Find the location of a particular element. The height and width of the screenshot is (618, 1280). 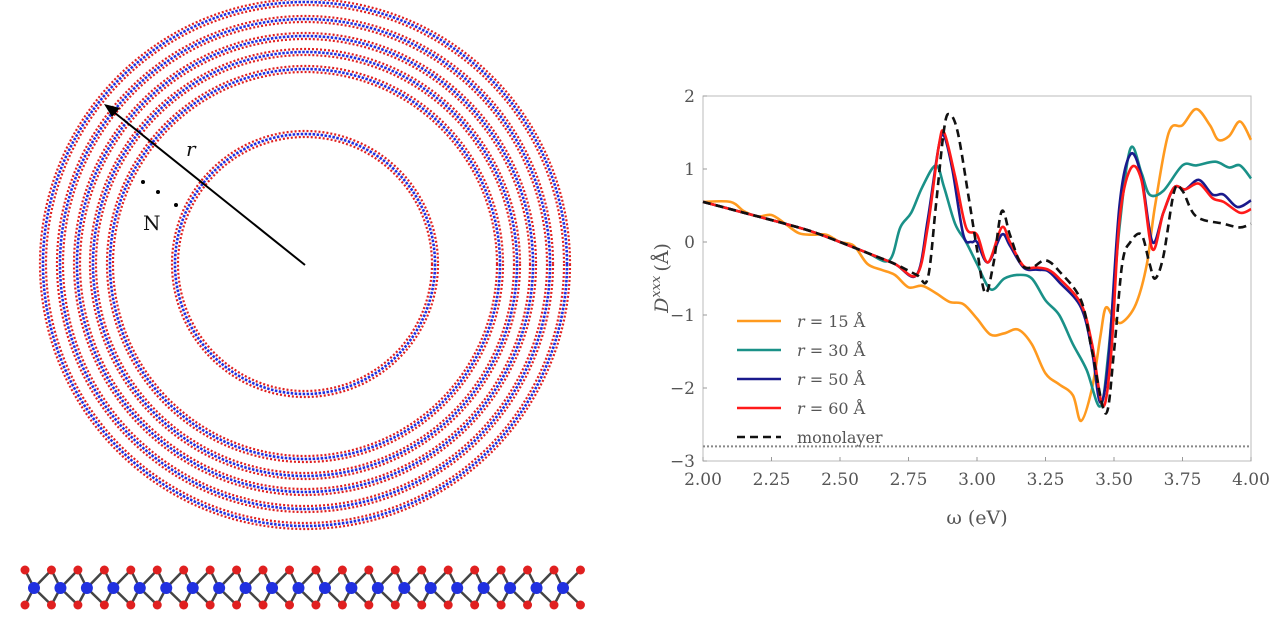

radius-label: r is located at coordinates (191, 149).